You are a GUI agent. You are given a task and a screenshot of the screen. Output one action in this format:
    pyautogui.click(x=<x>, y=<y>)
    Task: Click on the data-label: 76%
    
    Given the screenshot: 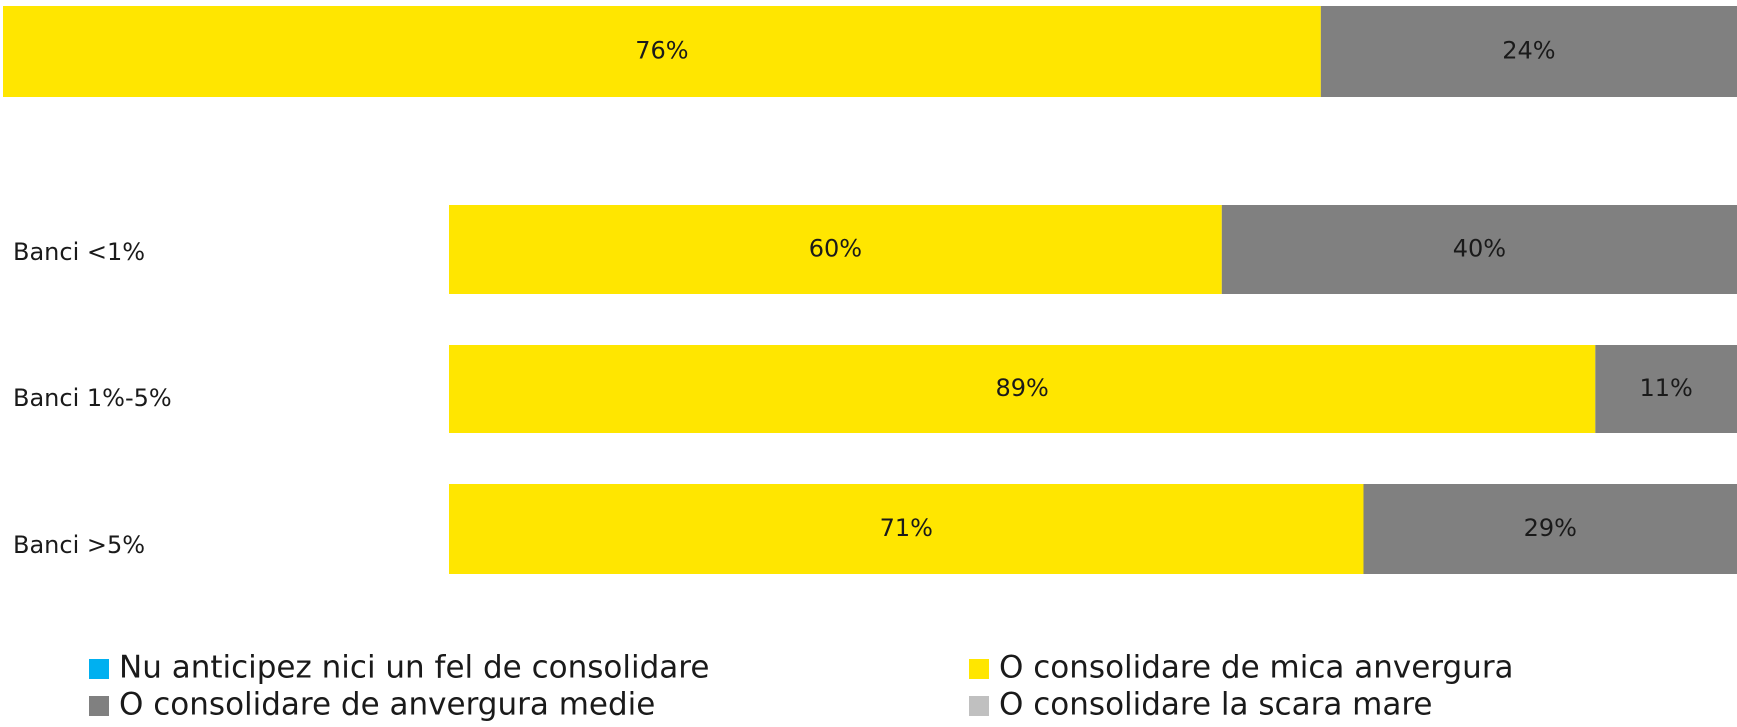 What is the action you would take?
    pyautogui.click(x=661, y=51)
    